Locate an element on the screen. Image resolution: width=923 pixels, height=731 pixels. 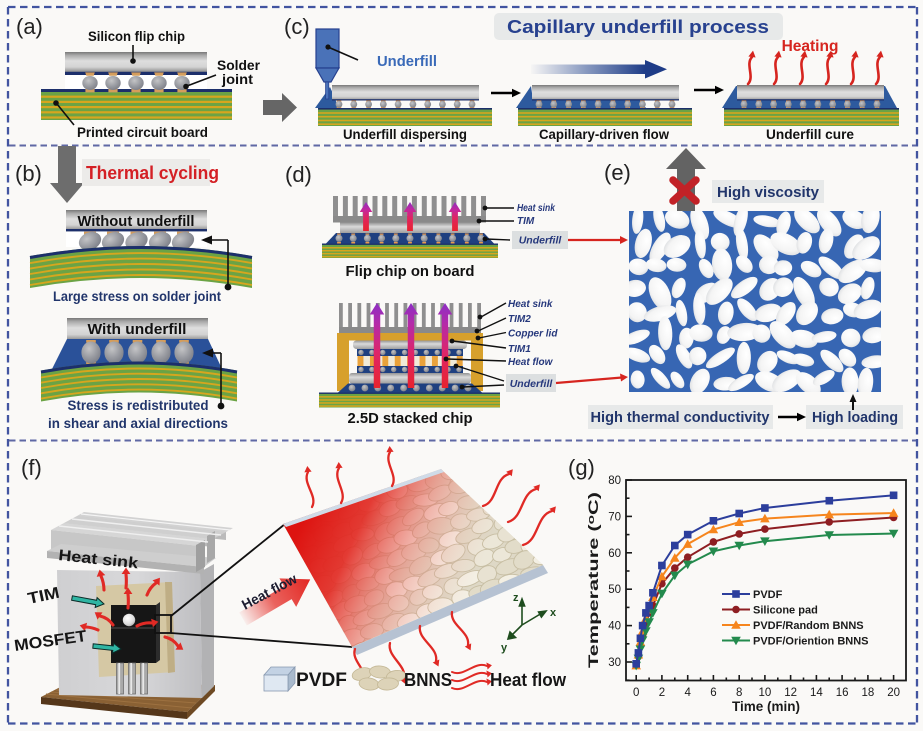
svg-text: Silicon flip chip is located at coordinates (136, 36).